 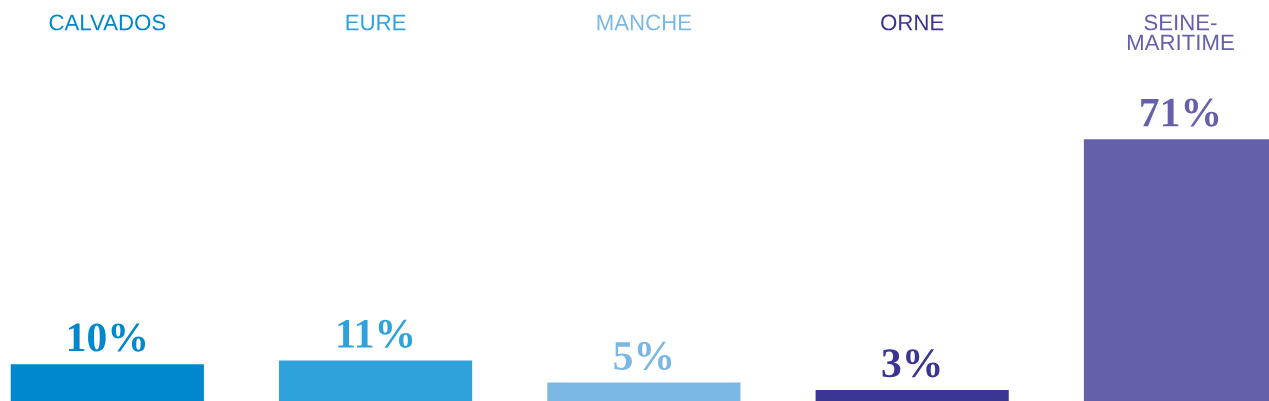 I want to click on data-label: 3%, so click(x=911, y=363).